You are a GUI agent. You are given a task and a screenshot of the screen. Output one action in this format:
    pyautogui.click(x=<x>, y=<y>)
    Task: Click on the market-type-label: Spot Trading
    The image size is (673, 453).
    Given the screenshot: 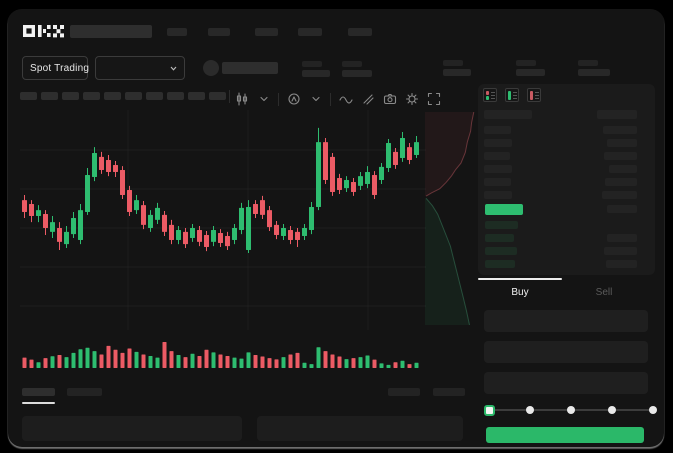 What is the action you would take?
    pyautogui.click(x=60, y=68)
    